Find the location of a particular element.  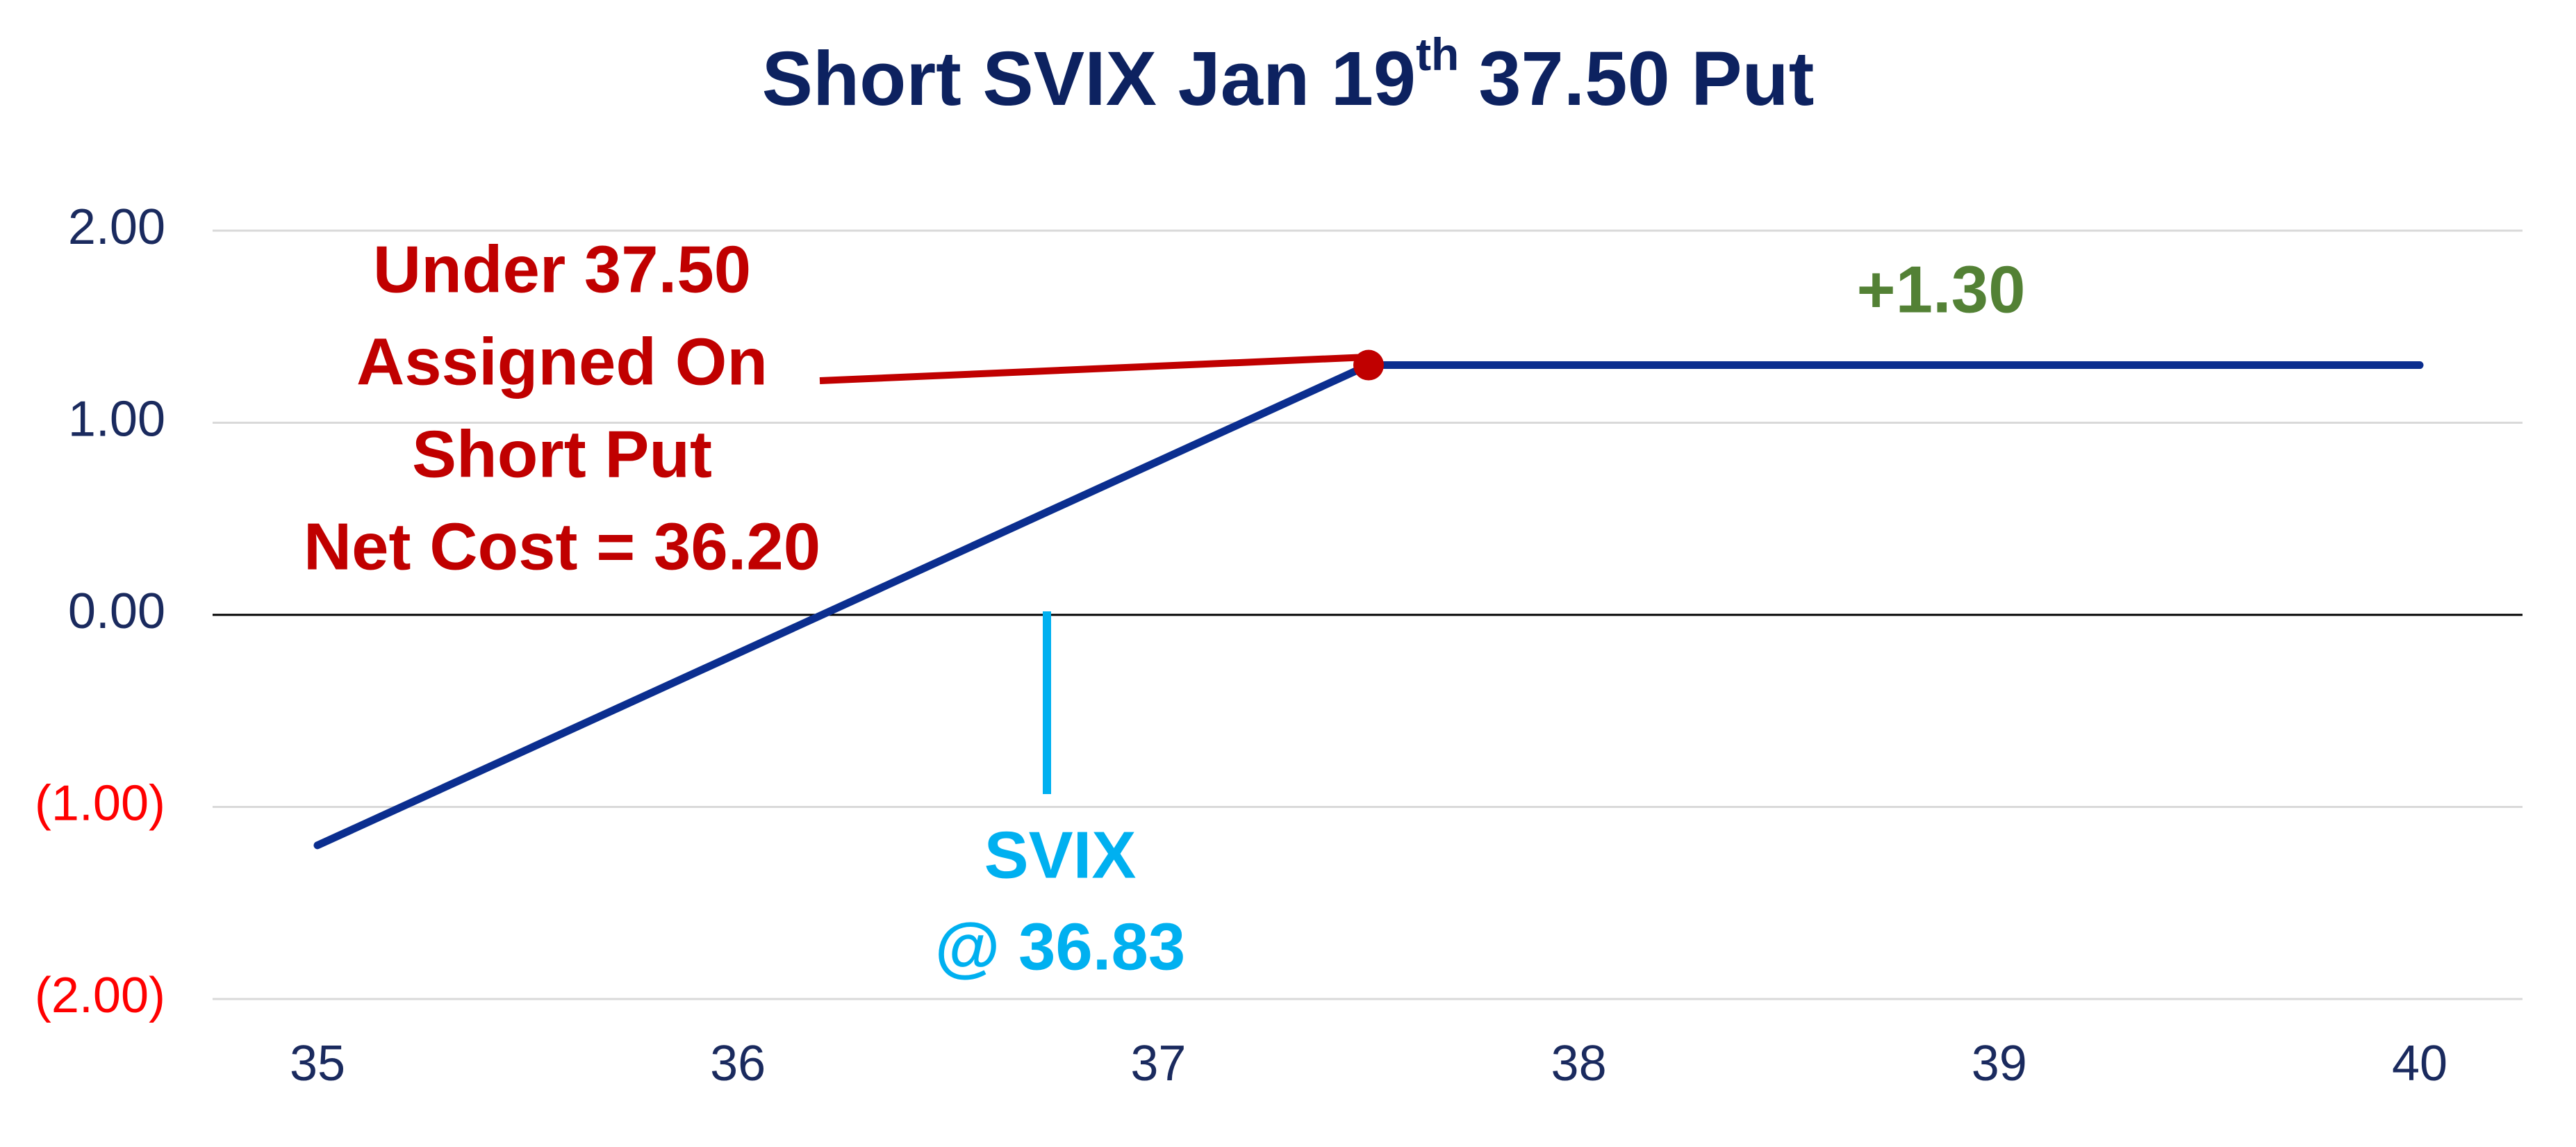

title-part: Short SVIX Jan 19 is located at coordinates (1089, 79).